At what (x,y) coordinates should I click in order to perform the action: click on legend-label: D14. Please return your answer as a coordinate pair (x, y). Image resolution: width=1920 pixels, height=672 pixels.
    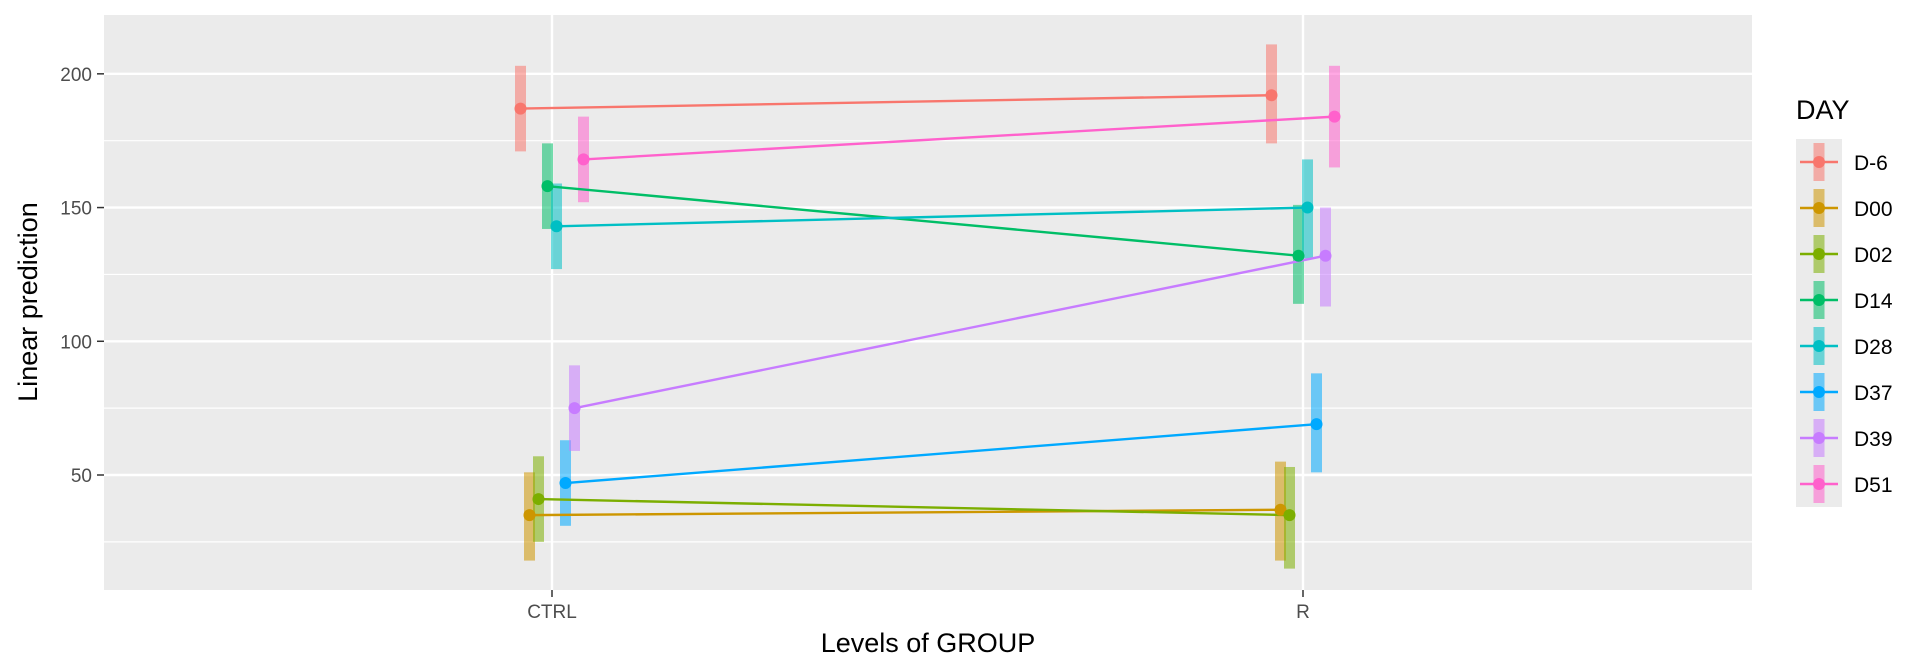
    Looking at the image, I should click on (1873, 301).